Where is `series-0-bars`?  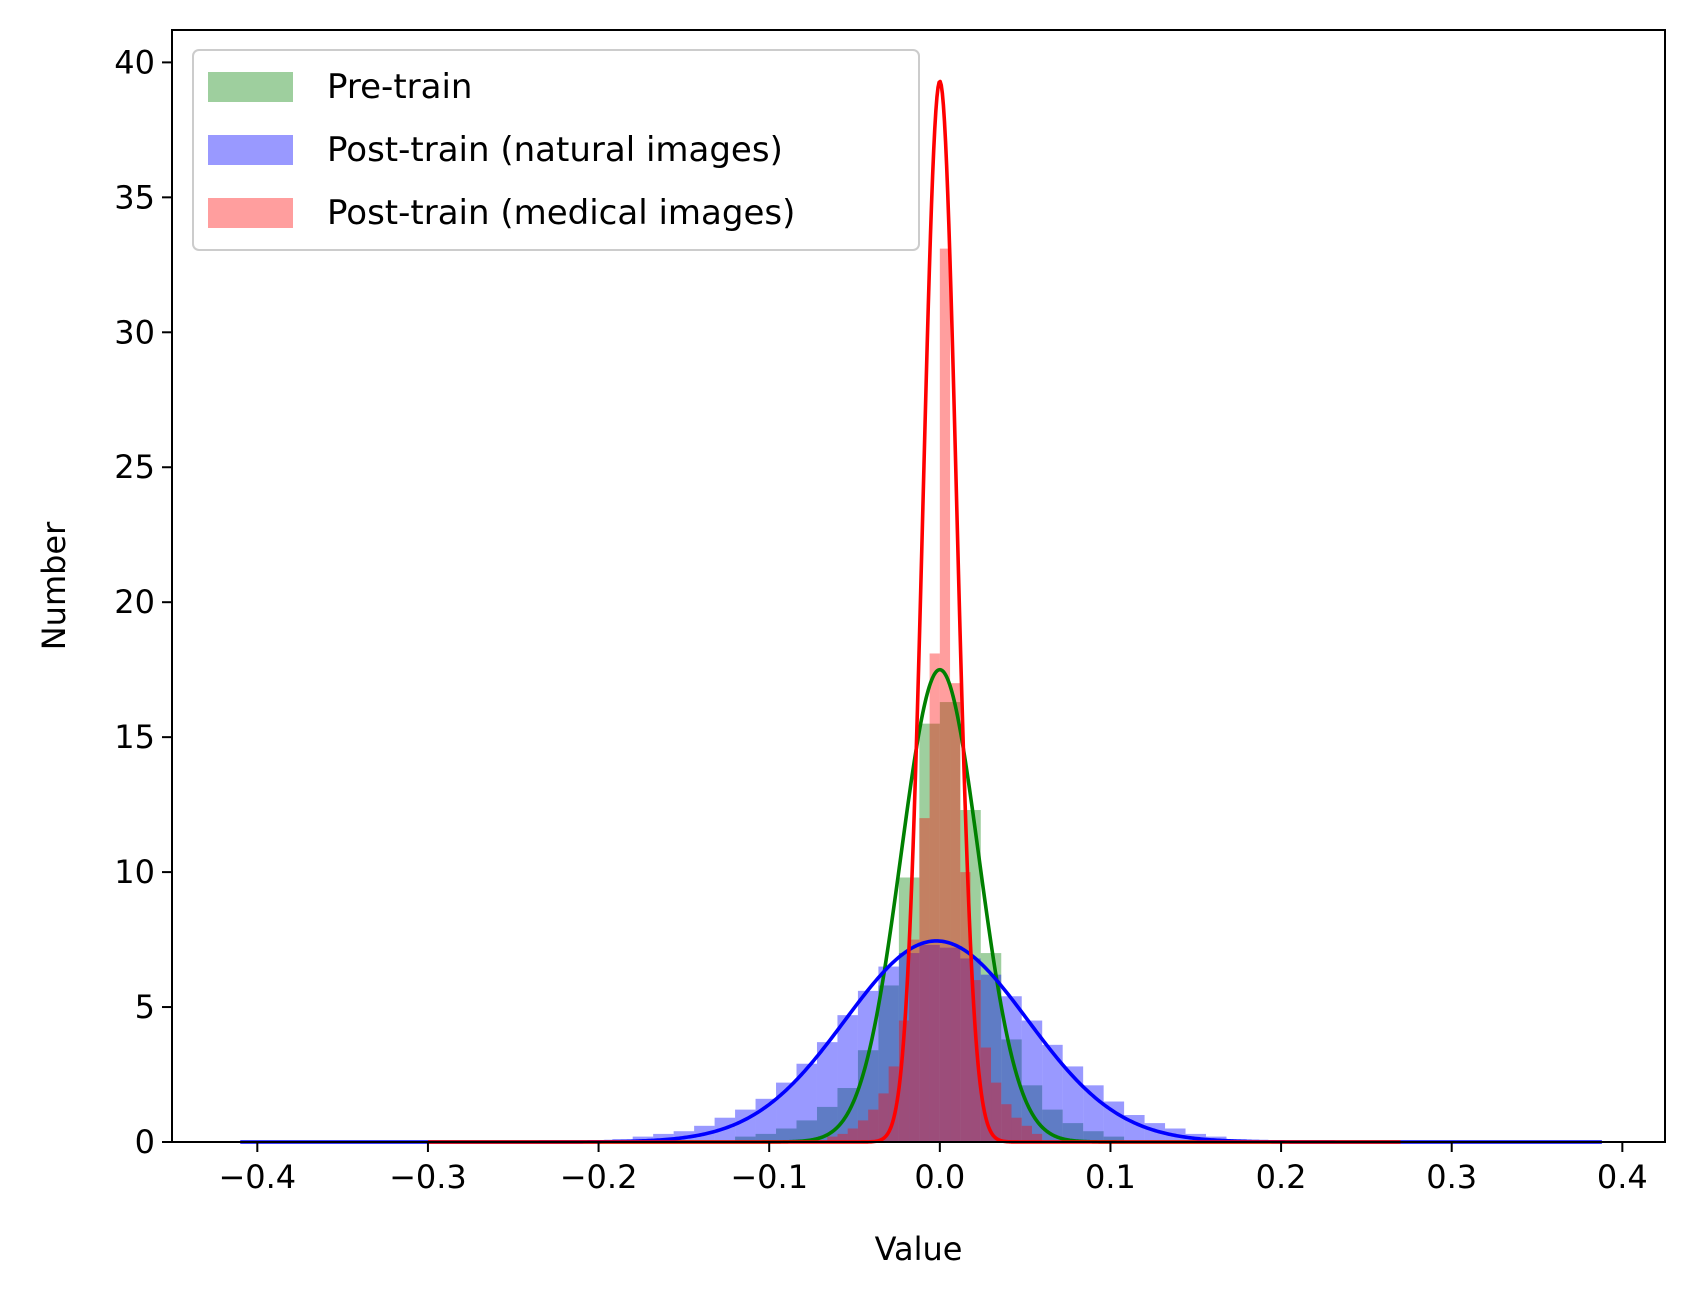
series-0-bars is located at coordinates (930, 922).